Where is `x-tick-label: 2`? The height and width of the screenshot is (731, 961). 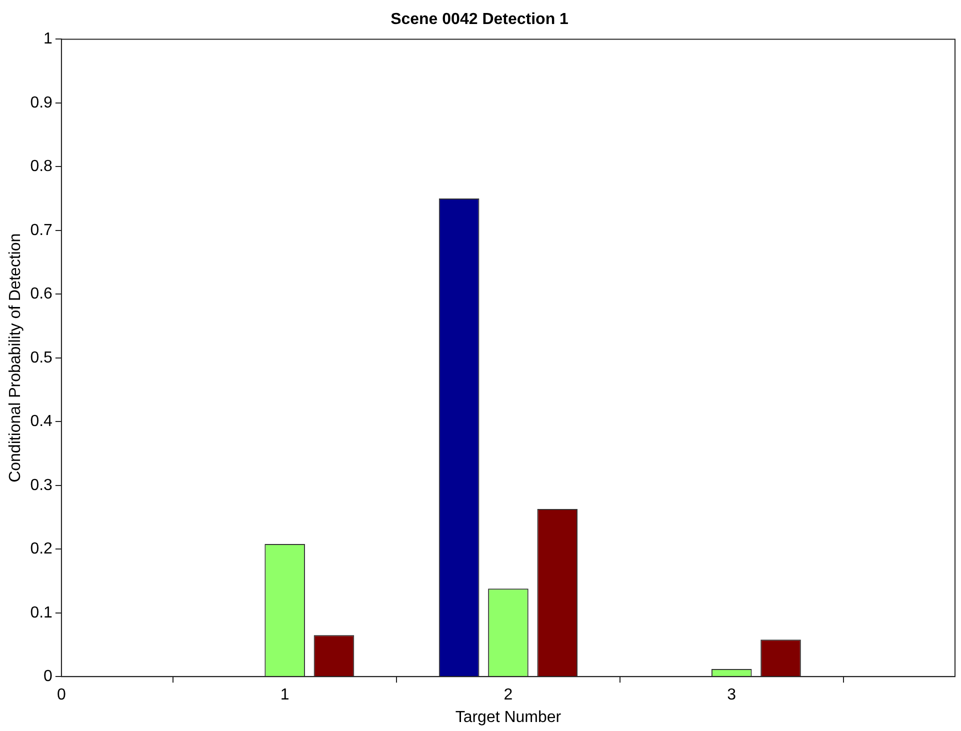 x-tick-label: 2 is located at coordinates (508, 695).